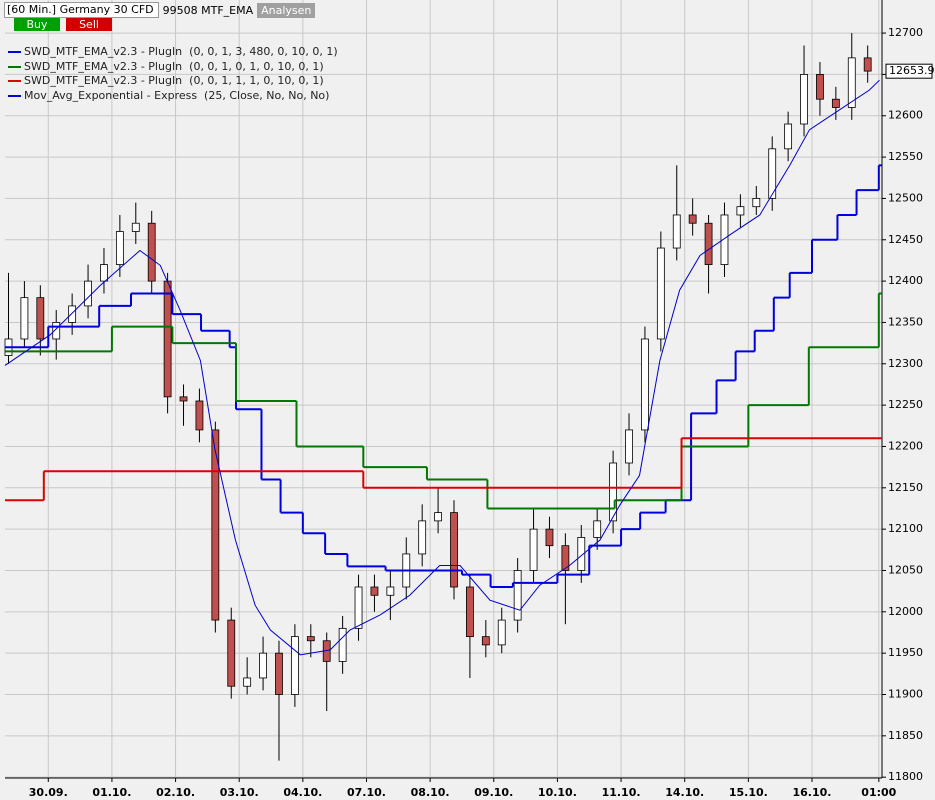 Image resolution: width=935 pixels, height=800 pixels. Describe the element at coordinates (37, 24) in the screenshot. I see `buy-button: Buy` at that location.